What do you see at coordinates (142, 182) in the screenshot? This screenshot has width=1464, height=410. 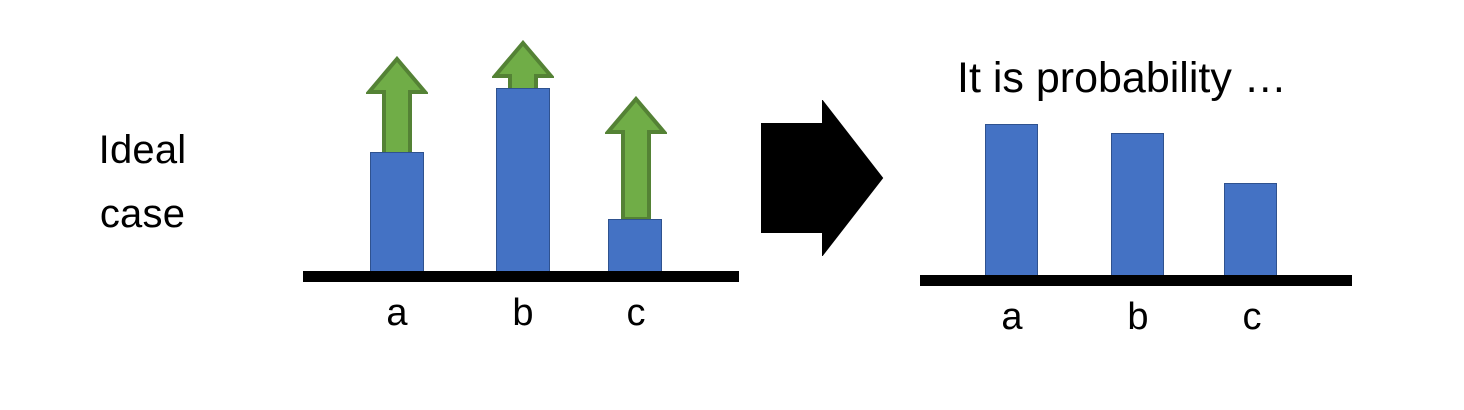 I see `left-caption: Ideal case` at bounding box center [142, 182].